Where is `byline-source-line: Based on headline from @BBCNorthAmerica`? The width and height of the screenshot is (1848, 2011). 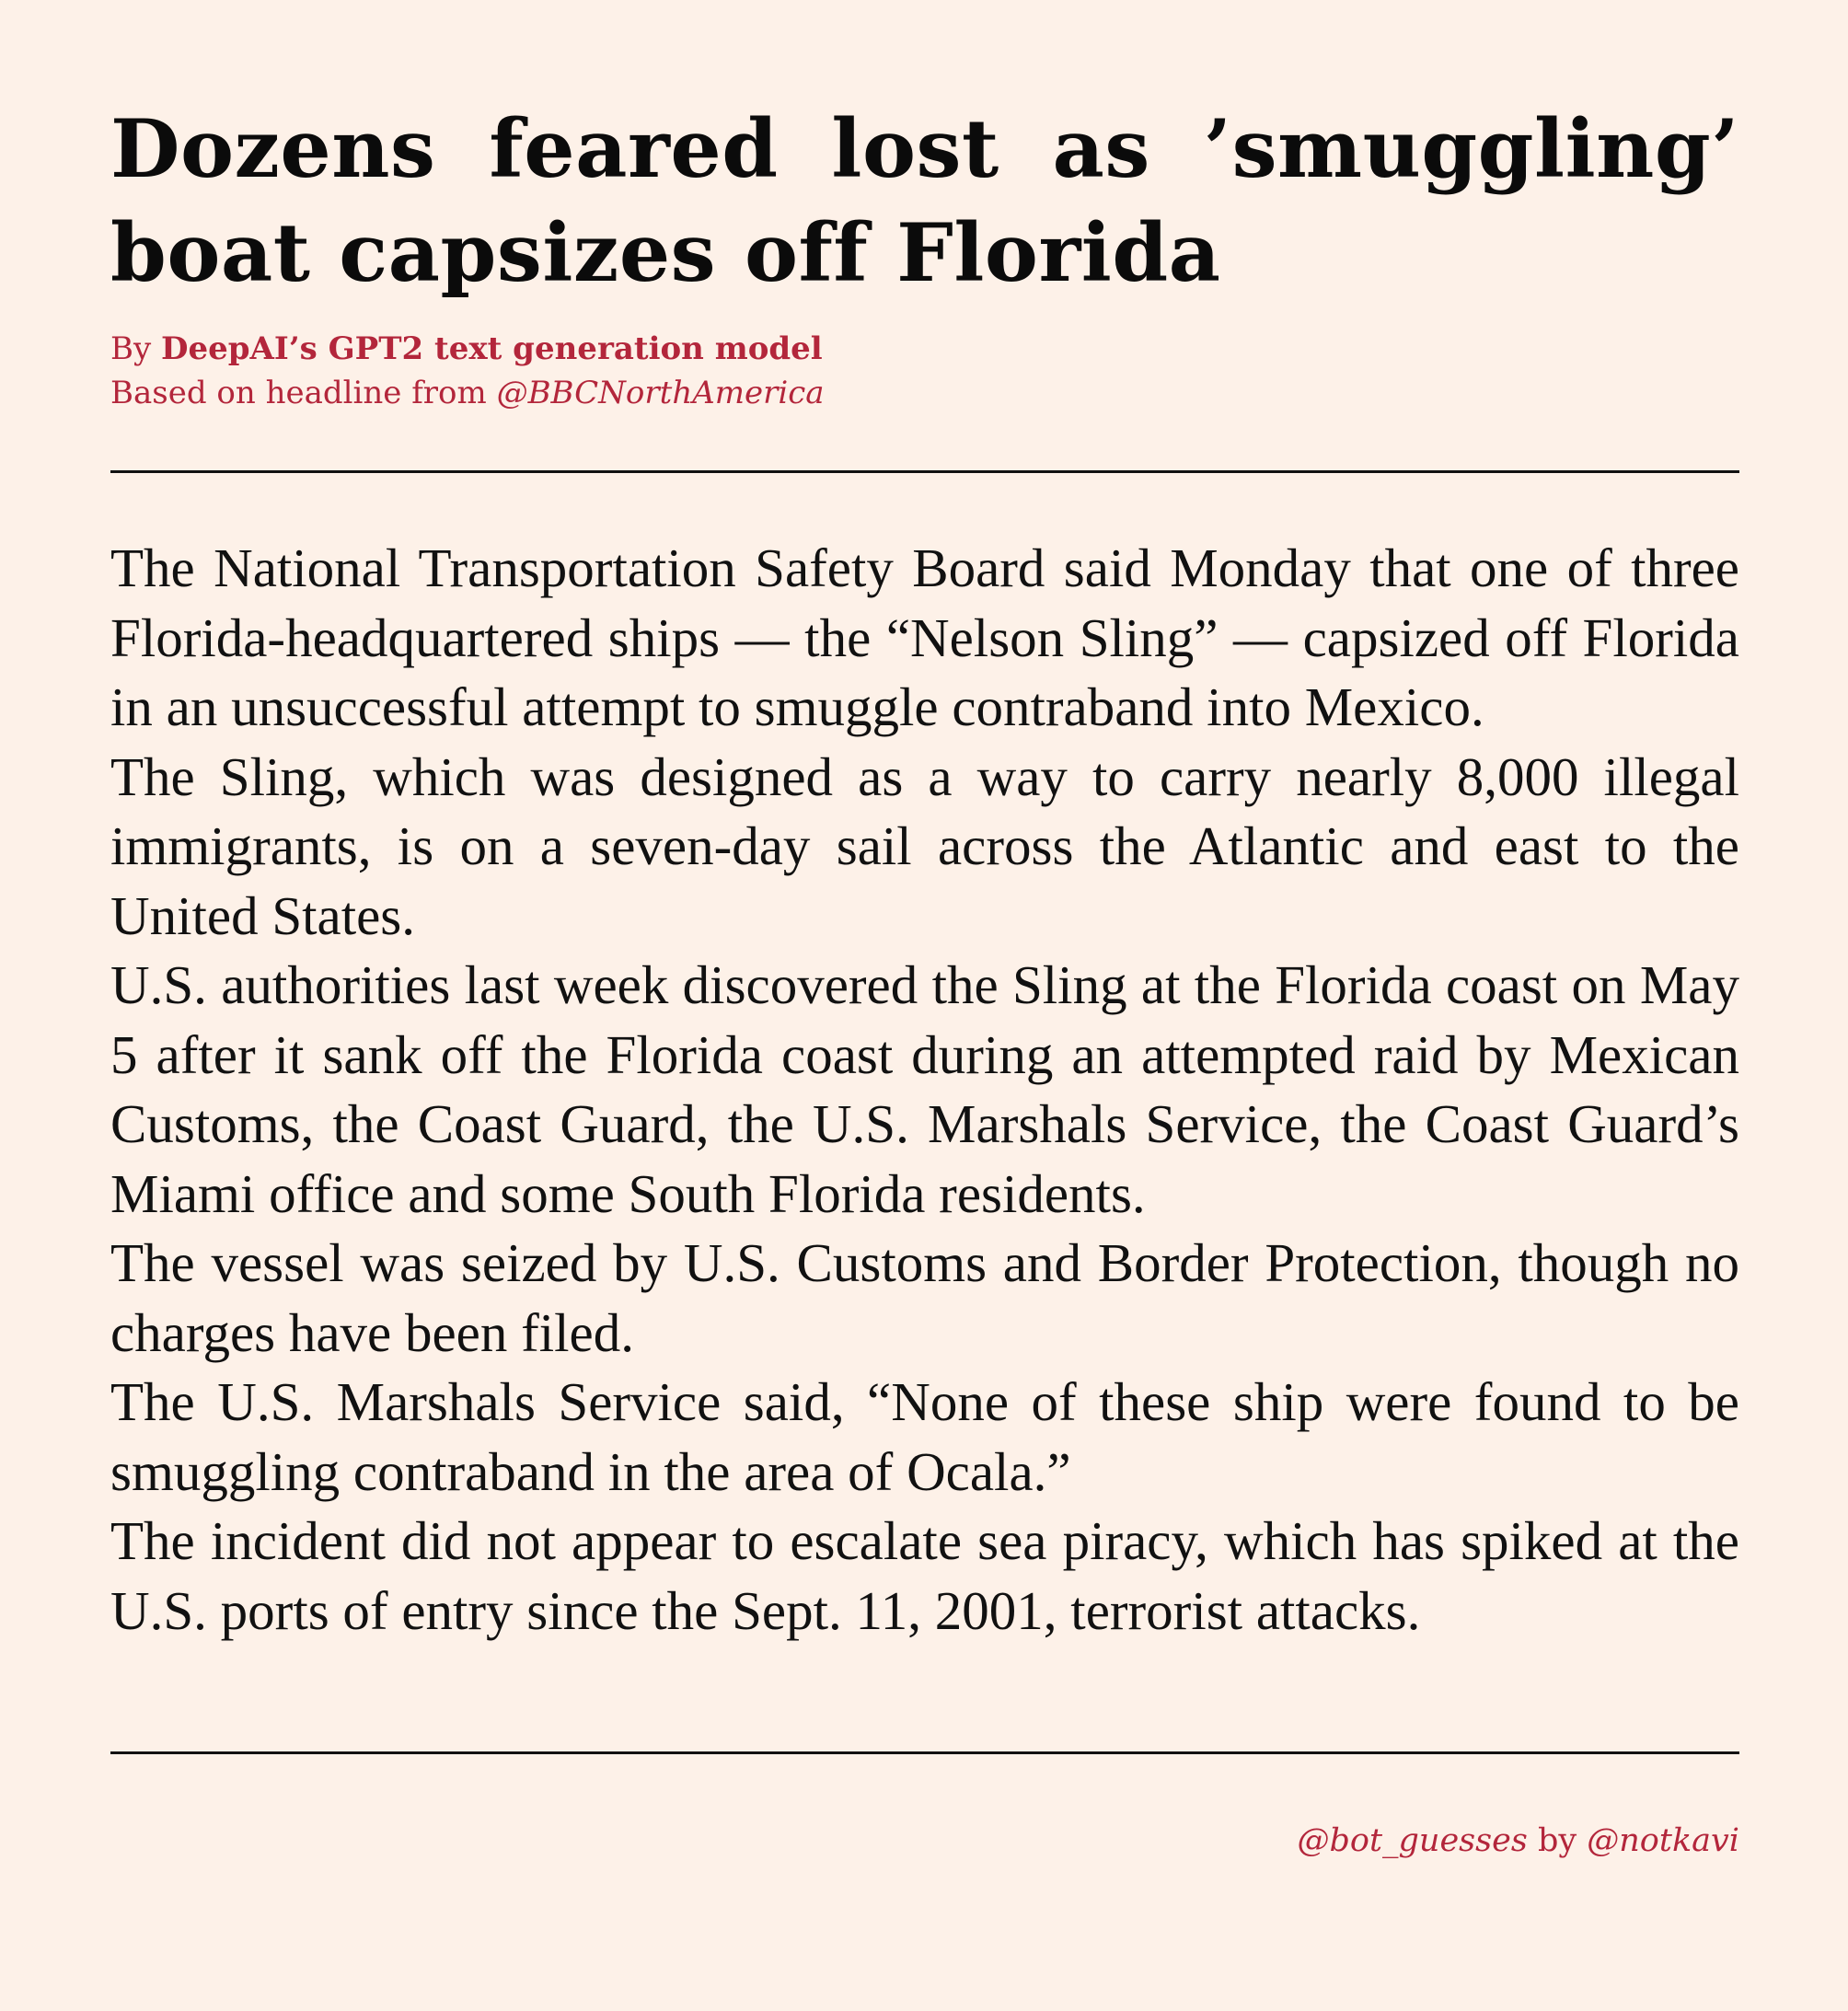 byline-source-line: Based on headline from @BBCNorthAmerica is located at coordinates (924, 393).